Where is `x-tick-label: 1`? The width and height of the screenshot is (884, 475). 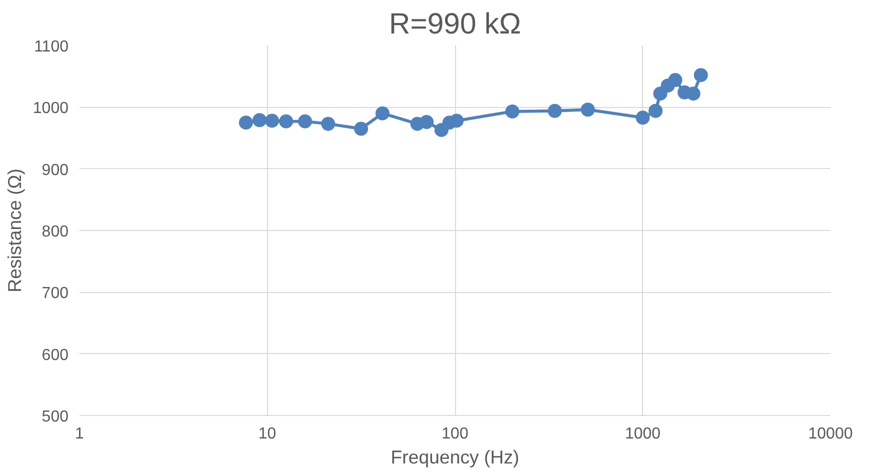
x-tick-label: 1 is located at coordinates (79, 434).